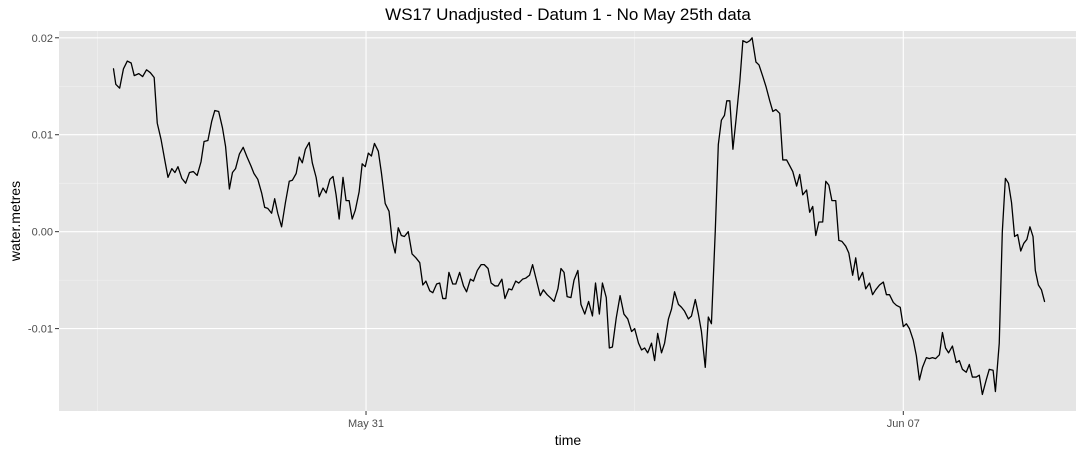 This screenshot has width=1086, height=455. What do you see at coordinates (568, 440) in the screenshot?
I see `x-axis-label: time` at bounding box center [568, 440].